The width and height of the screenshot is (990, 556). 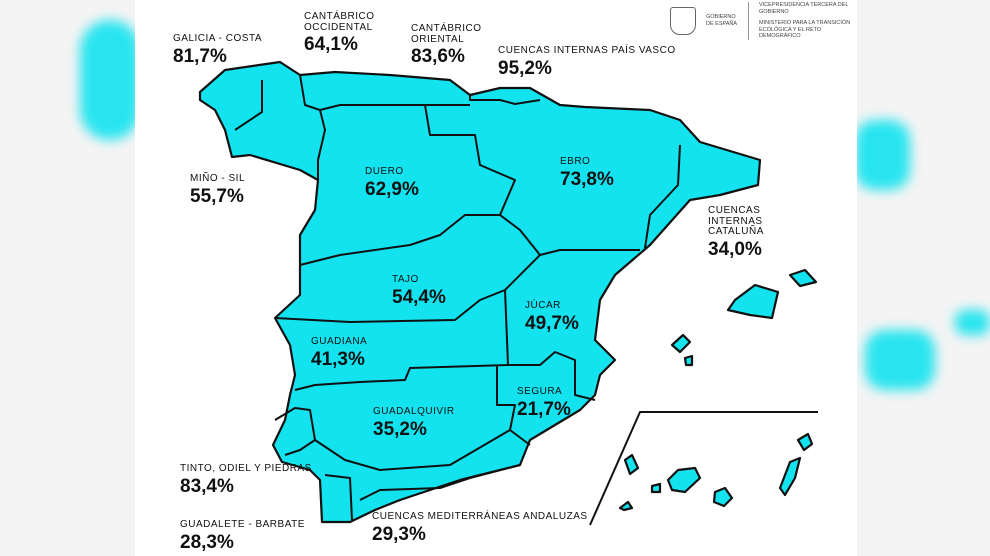 What do you see at coordinates (703, 468) in the screenshot?
I see `canary-box-line` at bounding box center [703, 468].